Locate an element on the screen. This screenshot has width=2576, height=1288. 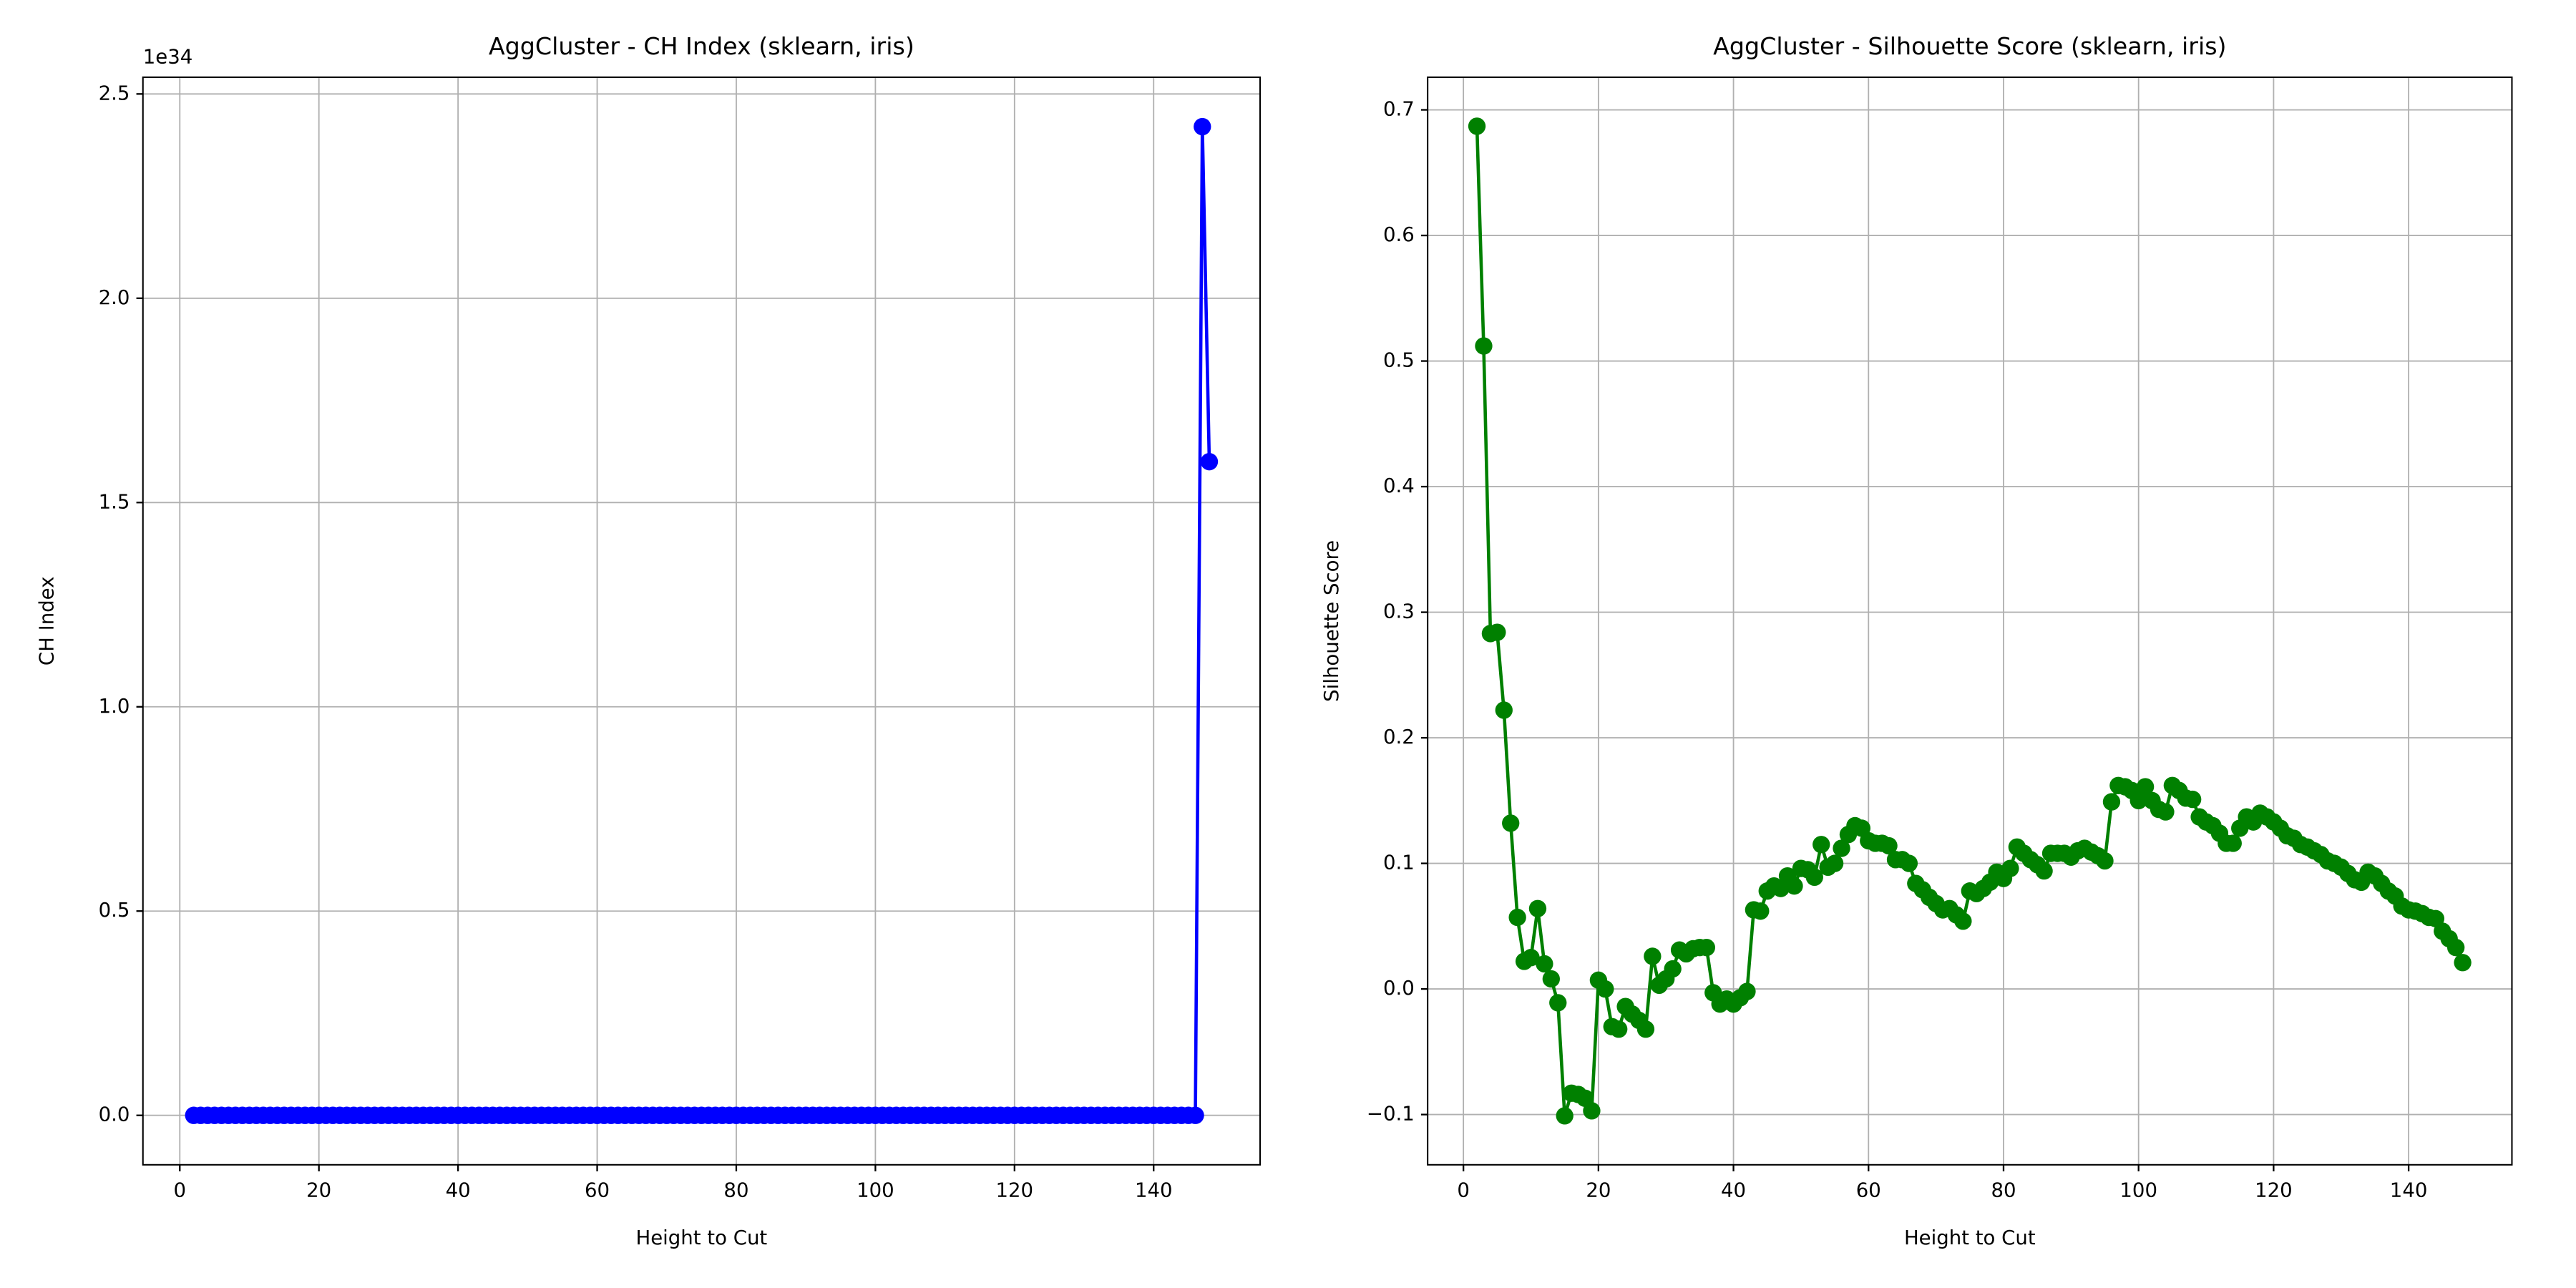
y-tick-label: 0.7 is located at coordinates (1399, 109).